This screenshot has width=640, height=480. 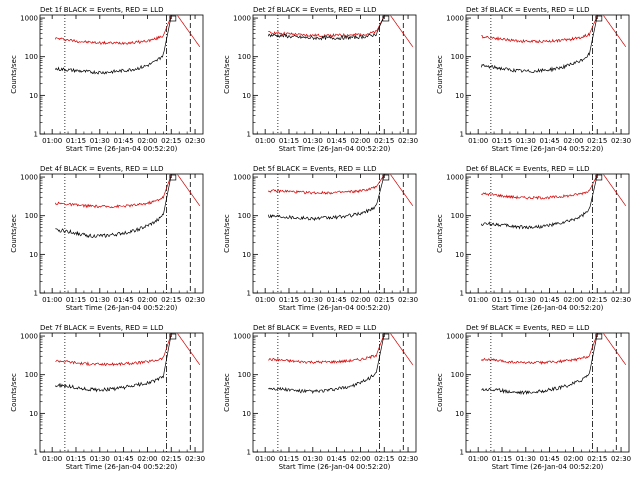 I want to click on chart-title: Det 4f BLACK = Events, RED = LLD, so click(x=101, y=169).